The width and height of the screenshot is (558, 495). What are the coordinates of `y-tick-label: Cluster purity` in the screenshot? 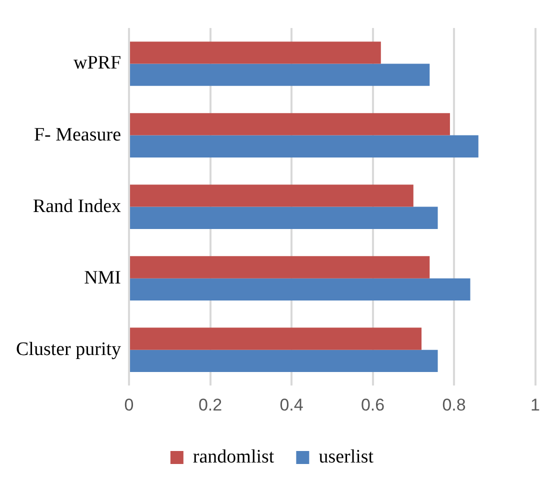 It's located at (69, 349).